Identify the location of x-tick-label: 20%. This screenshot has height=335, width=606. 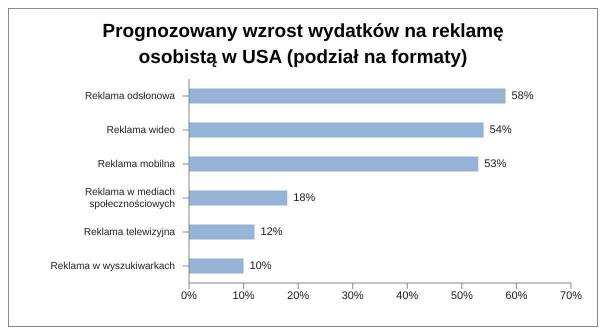
(298, 296).